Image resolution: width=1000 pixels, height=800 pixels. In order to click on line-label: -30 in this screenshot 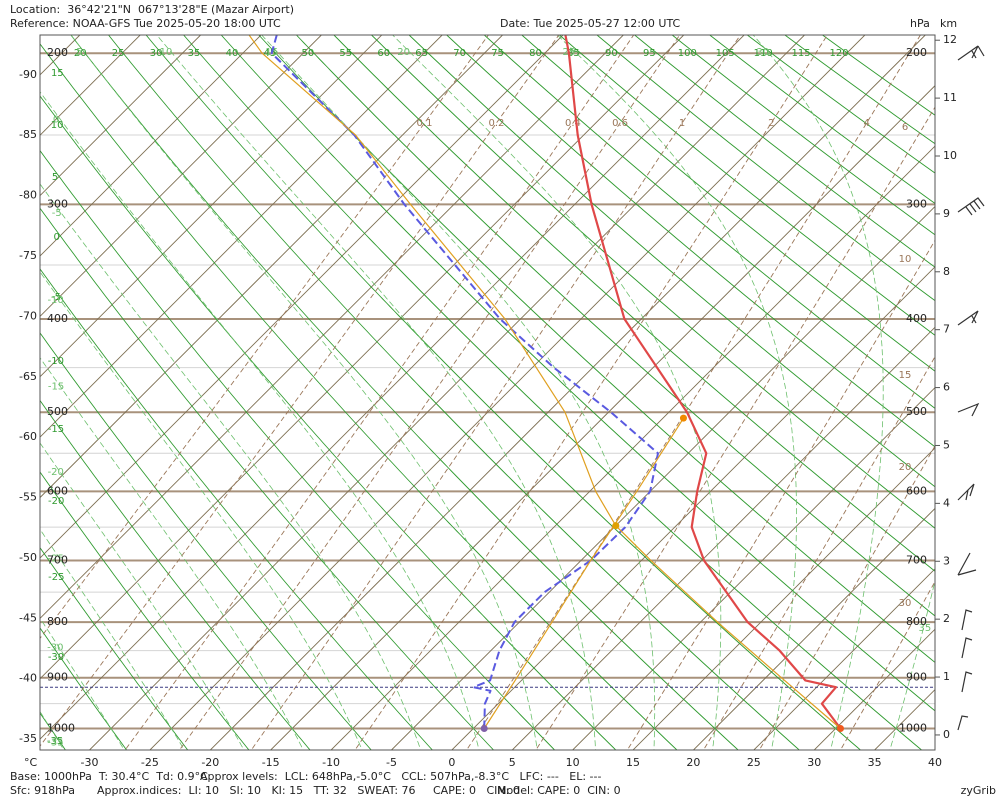, I will do `click(55, 648)`.